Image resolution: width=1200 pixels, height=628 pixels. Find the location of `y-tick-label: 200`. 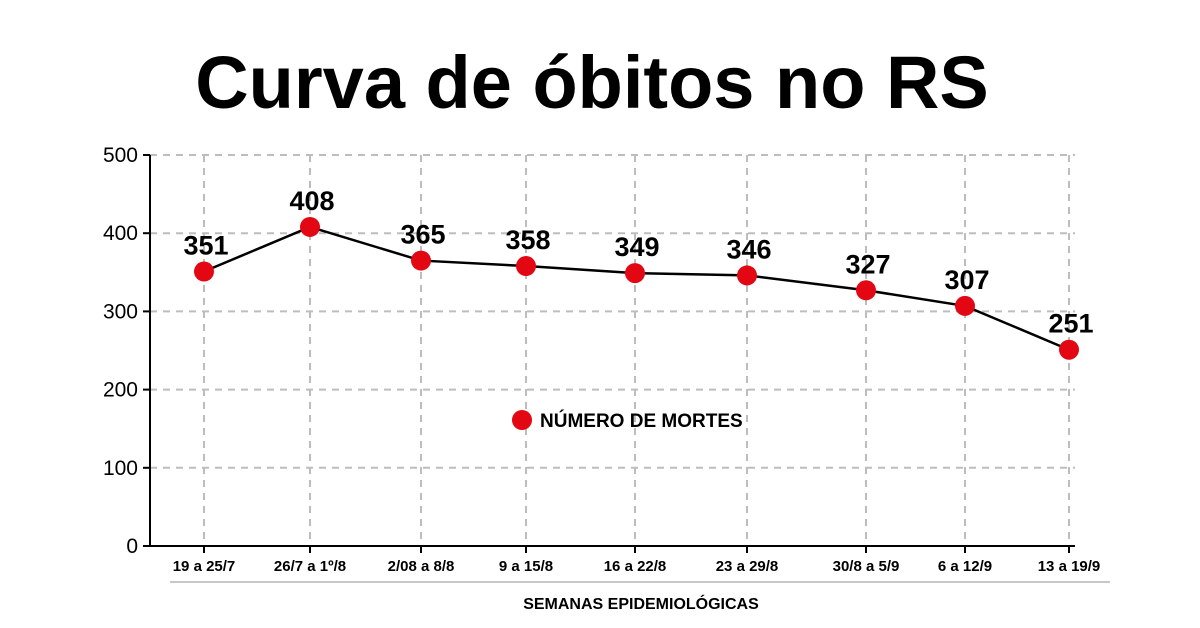

y-tick-label: 200 is located at coordinates (120, 390).